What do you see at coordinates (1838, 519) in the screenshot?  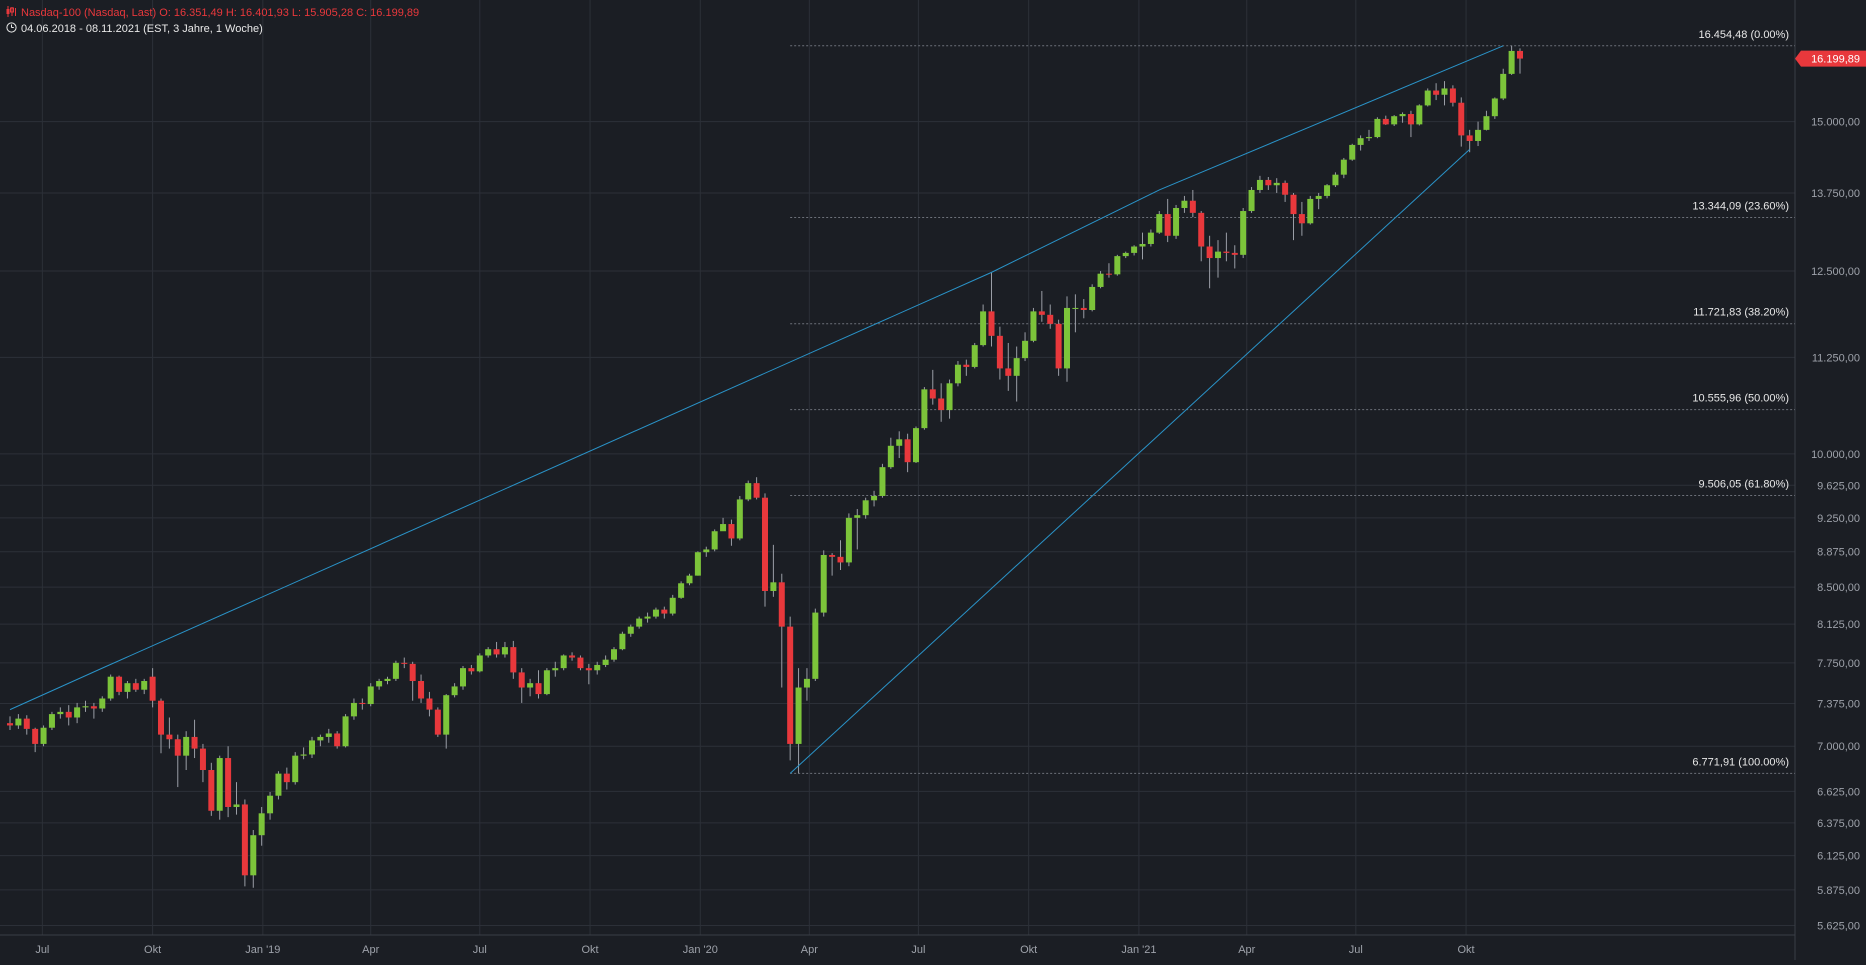 I see `price-tick-label: 9.250,00` at bounding box center [1838, 519].